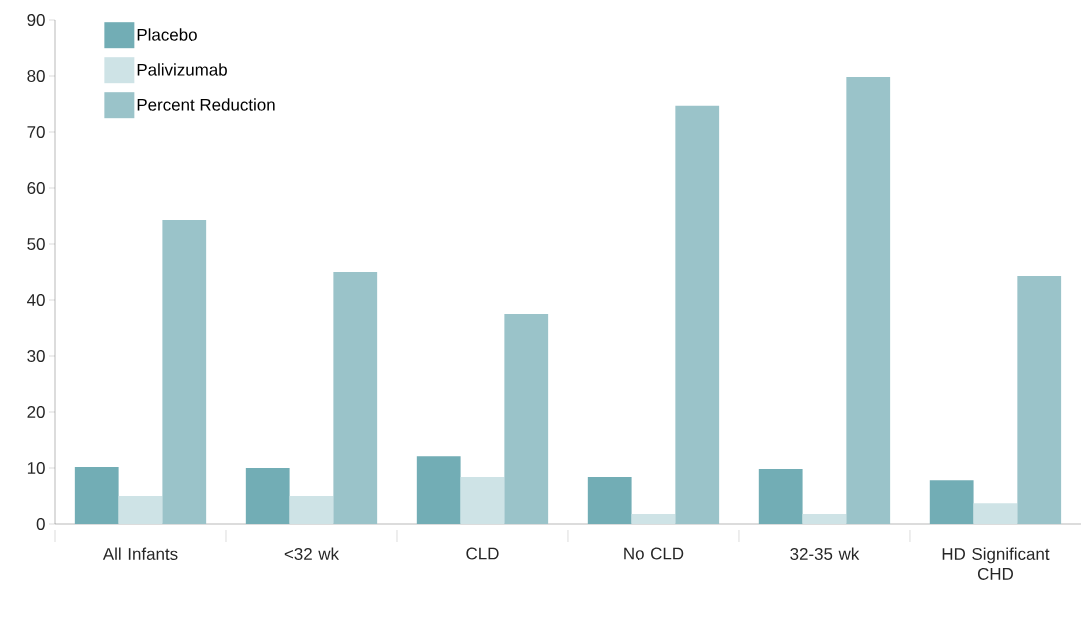 The width and height of the screenshot is (1081, 617). Describe the element at coordinates (36, 244) in the screenshot. I see `y-tick-label: 50` at that location.